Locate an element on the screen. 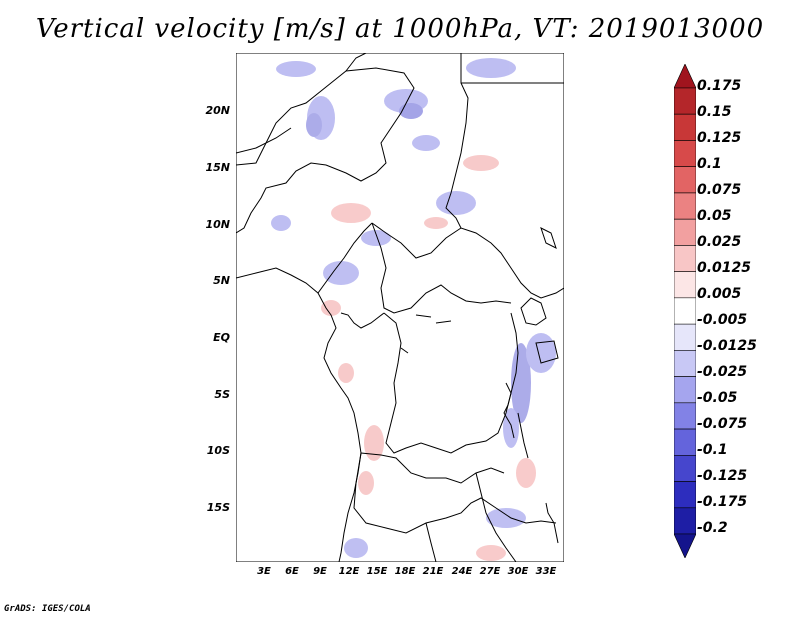 The image size is (800, 618). lon-label-24e: 24E is located at coordinates (462, 571).